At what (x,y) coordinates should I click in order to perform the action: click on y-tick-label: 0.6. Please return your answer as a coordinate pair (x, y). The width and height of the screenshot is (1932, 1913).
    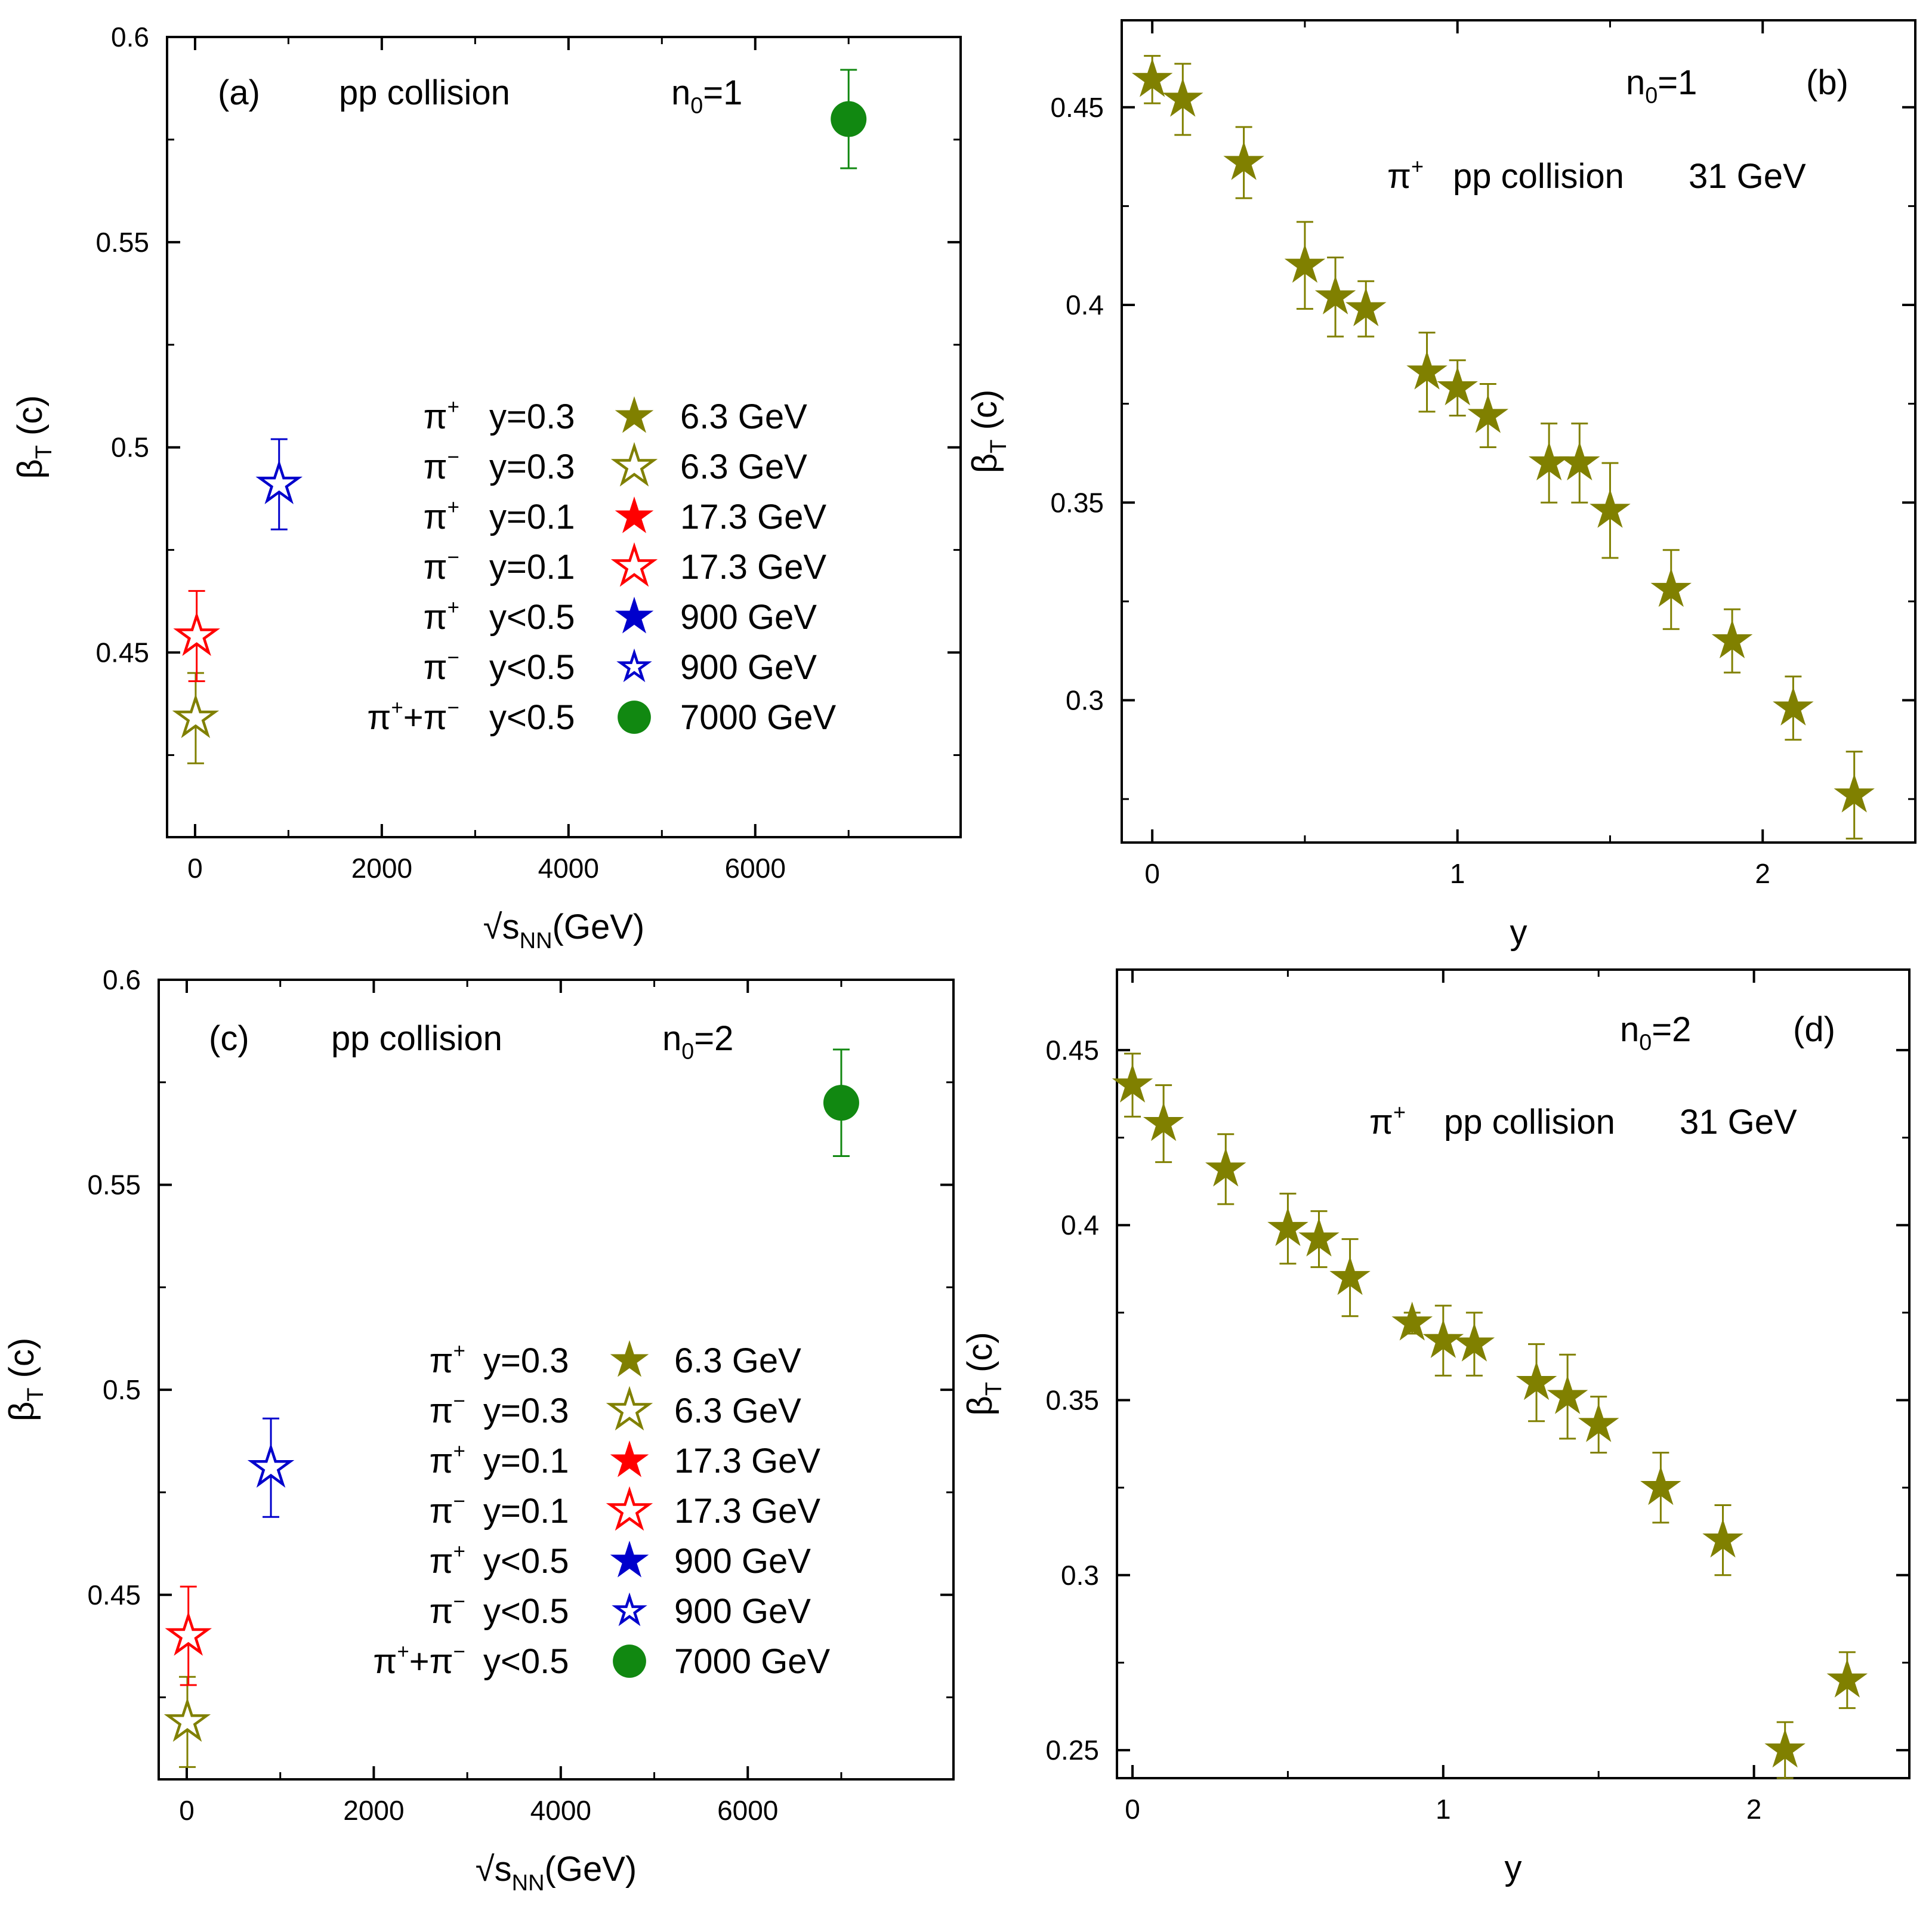
    Looking at the image, I should click on (130, 37).